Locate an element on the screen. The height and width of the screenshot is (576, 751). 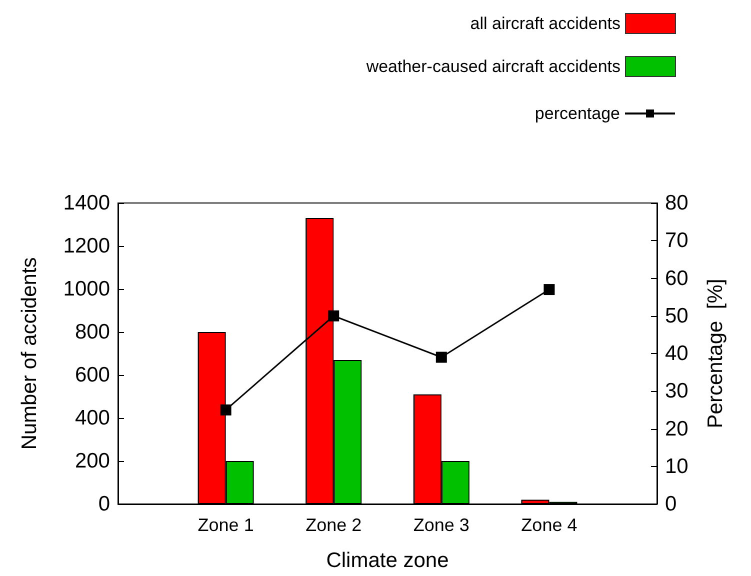
y2-tick-label: 20 is located at coordinates (676, 428).